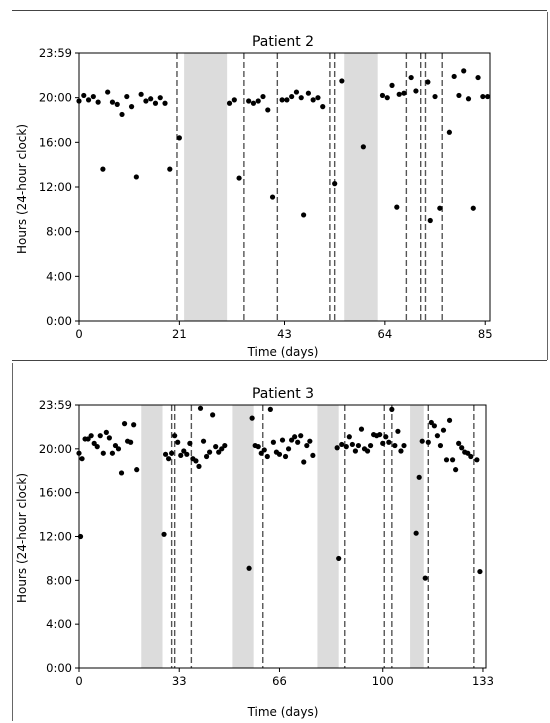 This screenshot has width=550, height=723. Describe the element at coordinates (55, 142) in the screenshot. I see `y-tick-label: 16:00` at that location.